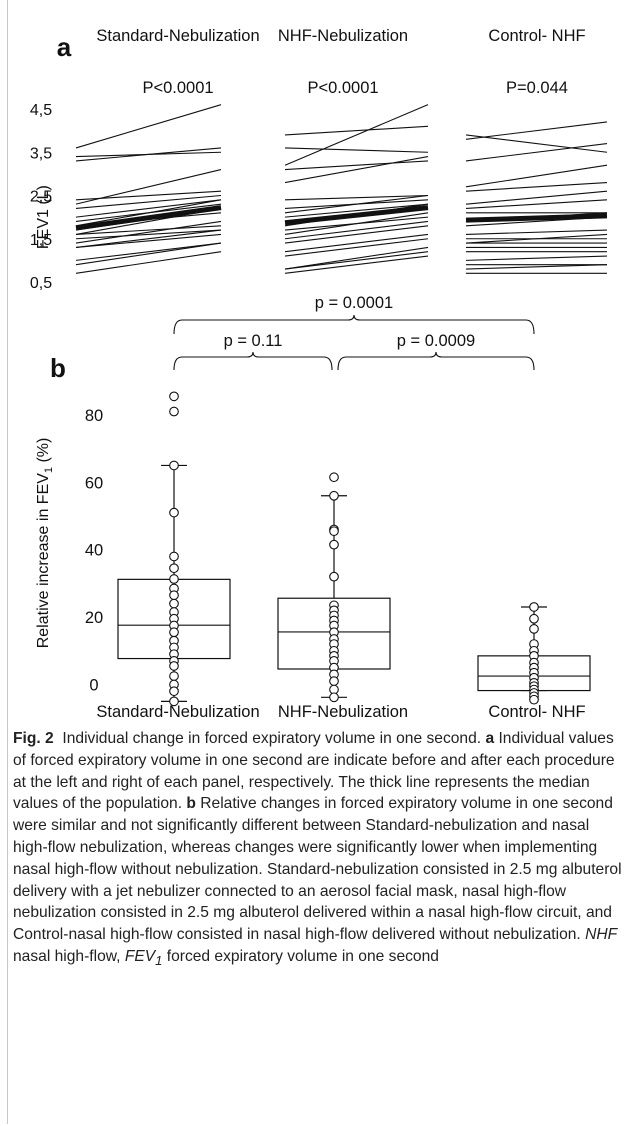  I want to click on caption-fig-label: Fig. 2, so click(33, 738).